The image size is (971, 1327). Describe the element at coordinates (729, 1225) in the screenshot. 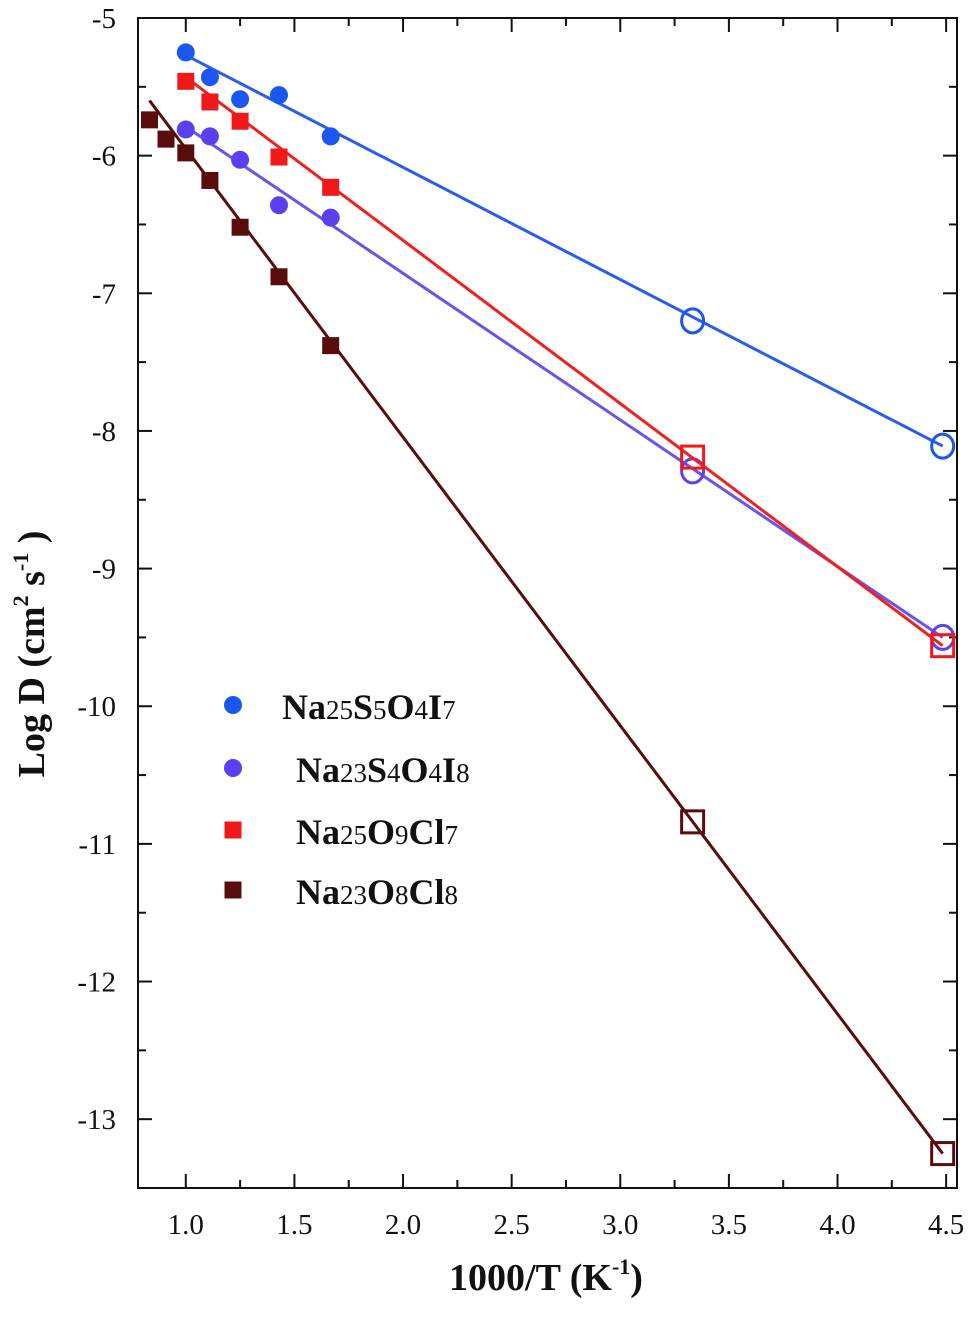

I see `x-tick-label: 3.5` at that location.